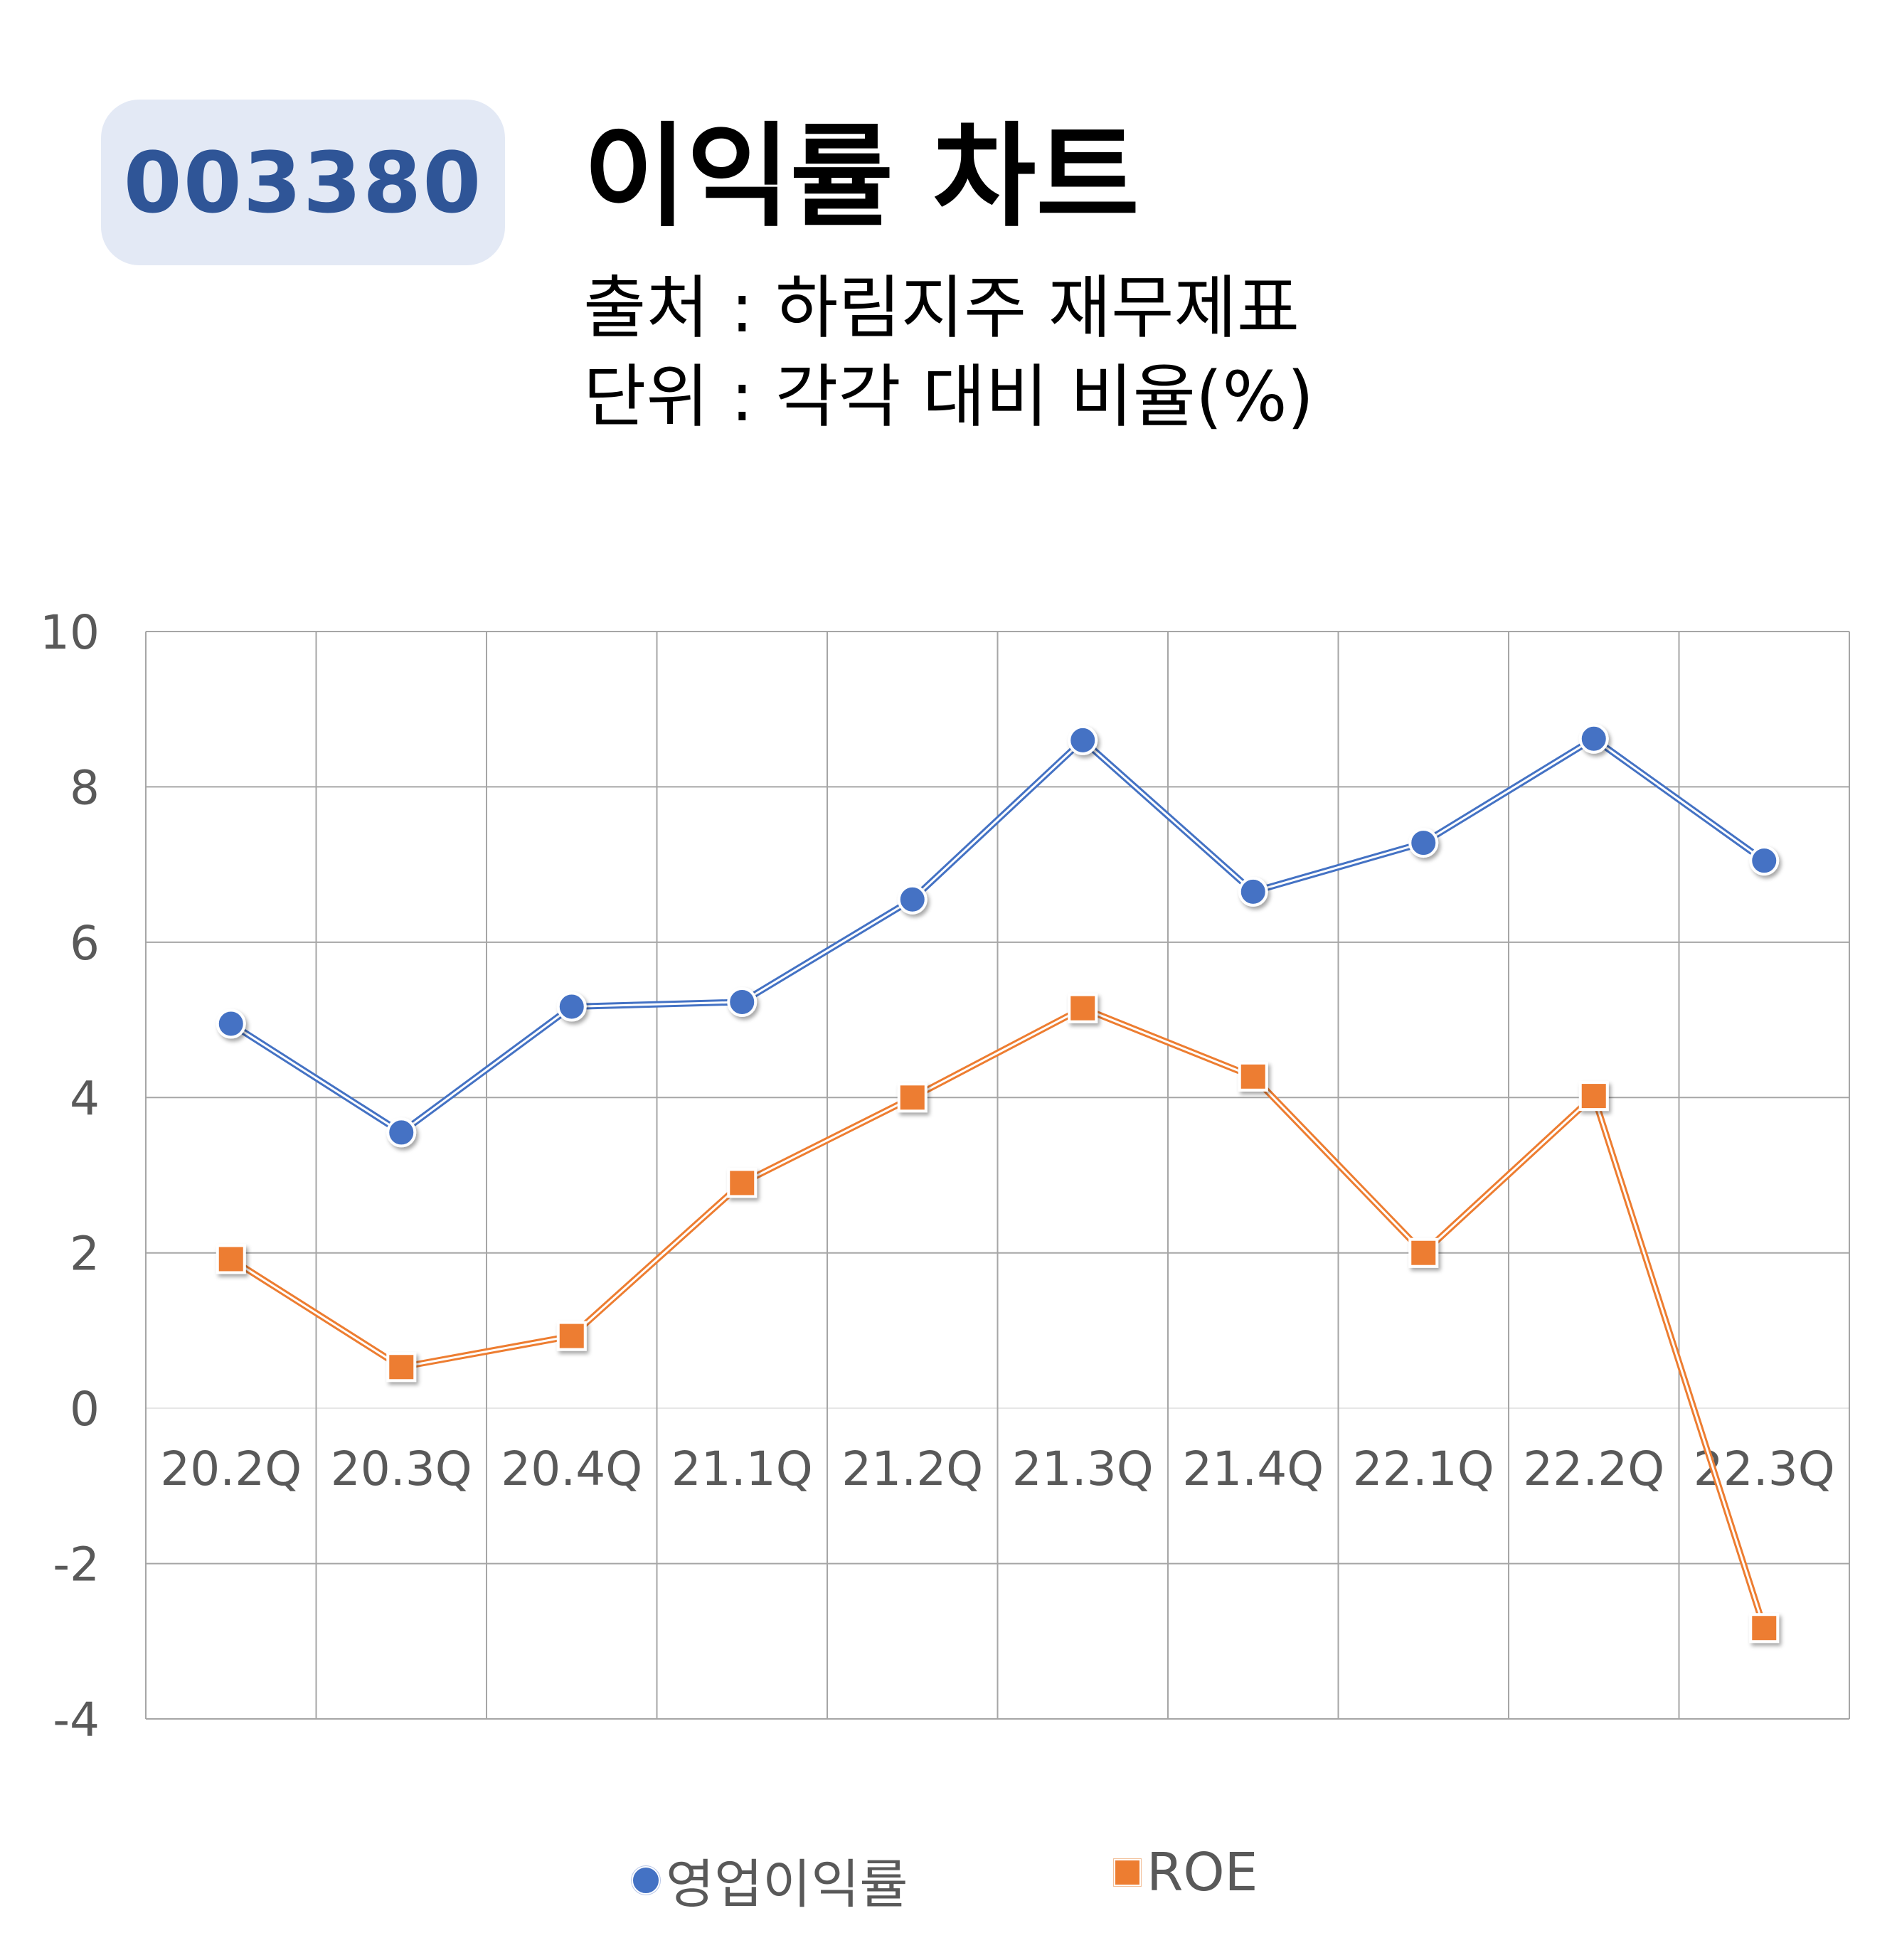 The image size is (1897, 1960). Describe the element at coordinates (646, 1880) in the screenshot. I see `circle-marker-icon` at that location.